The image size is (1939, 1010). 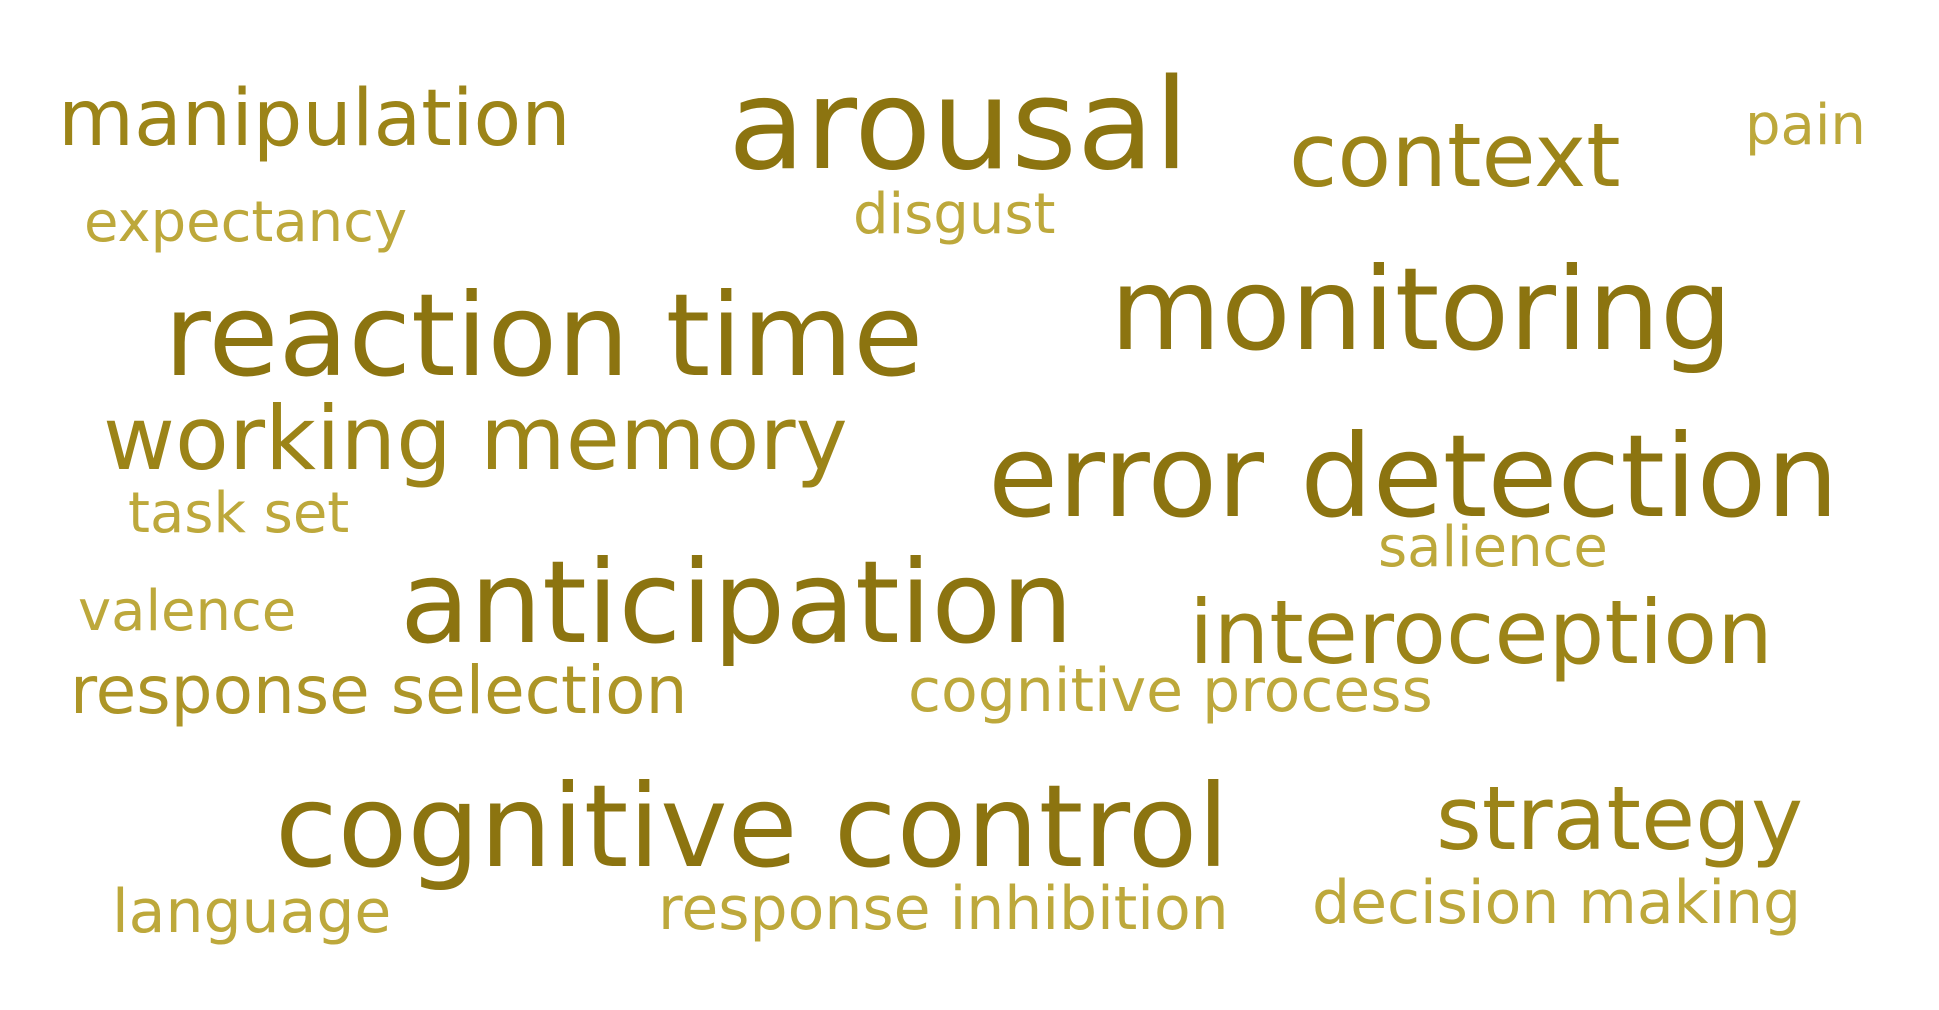 I want to click on word-cognitive-control: cognitive control, so click(x=752, y=826).